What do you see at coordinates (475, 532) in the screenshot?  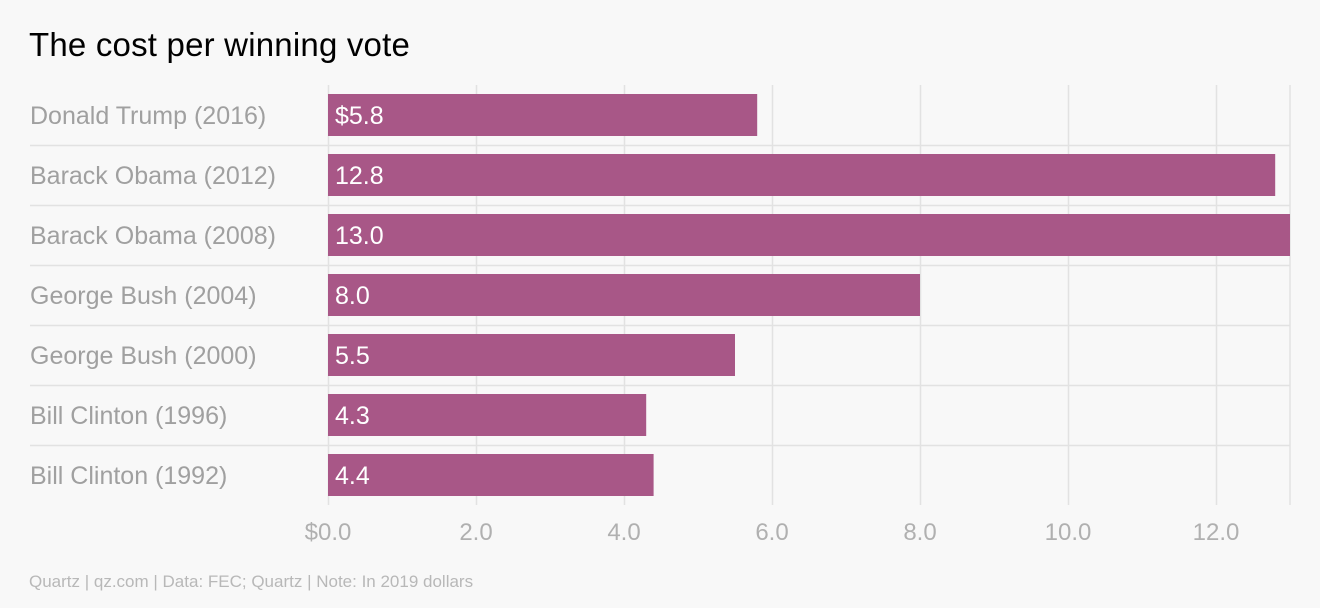 I see `x-tick-label: 2.0` at bounding box center [475, 532].